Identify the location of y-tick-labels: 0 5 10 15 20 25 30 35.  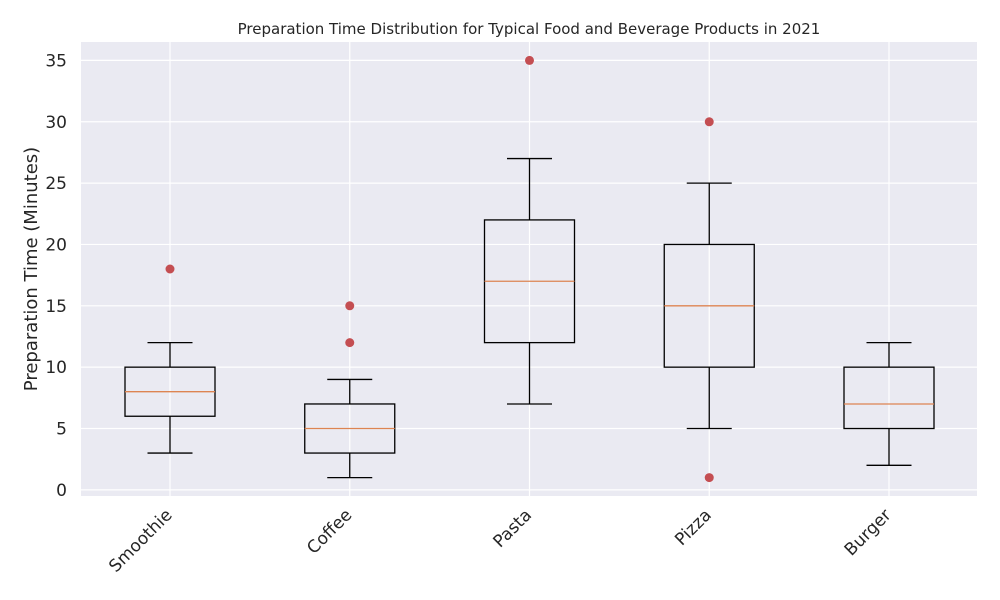
(56, 275).